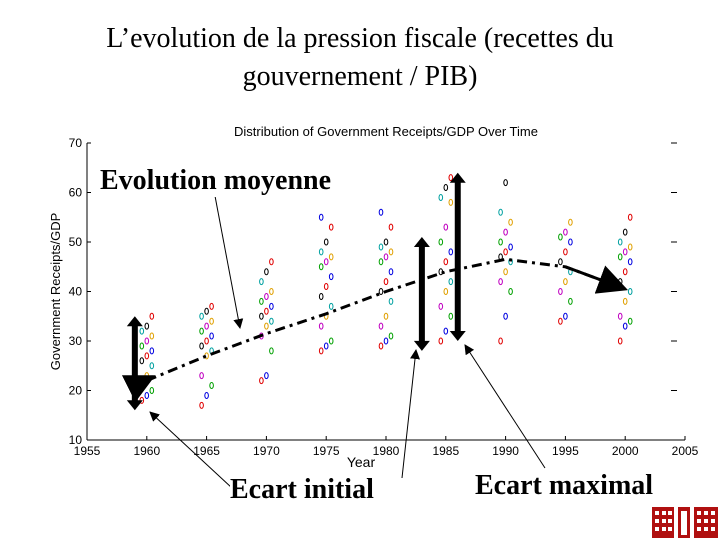 The width and height of the screenshot is (720, 540). What do you see at coordinates (76, 143) in the screenshot?
I see `y-tick-label: 70` at bounding box center [76, 143].